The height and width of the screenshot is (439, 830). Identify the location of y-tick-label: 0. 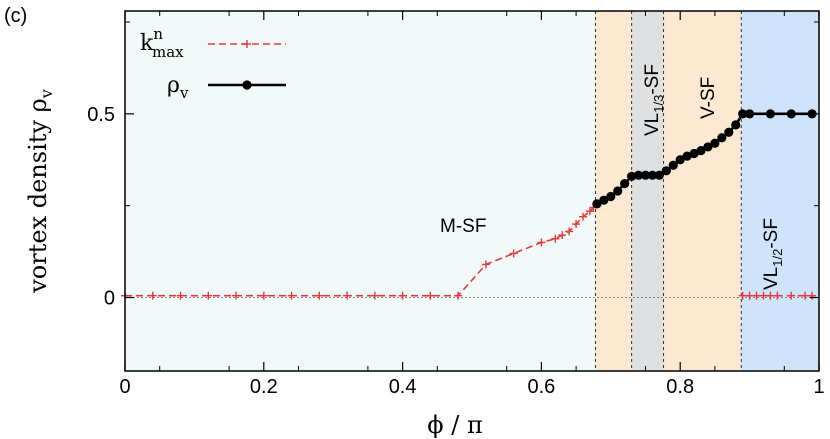
(109, 299).